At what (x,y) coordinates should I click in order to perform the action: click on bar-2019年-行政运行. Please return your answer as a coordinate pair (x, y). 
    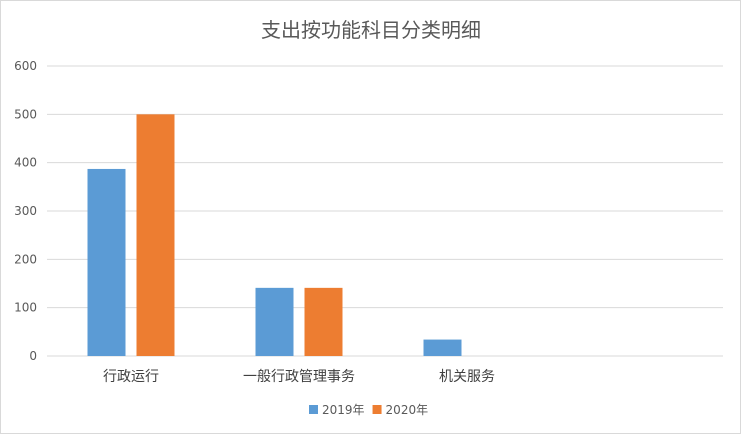
    Looking at the image, I should click on (106, 262).